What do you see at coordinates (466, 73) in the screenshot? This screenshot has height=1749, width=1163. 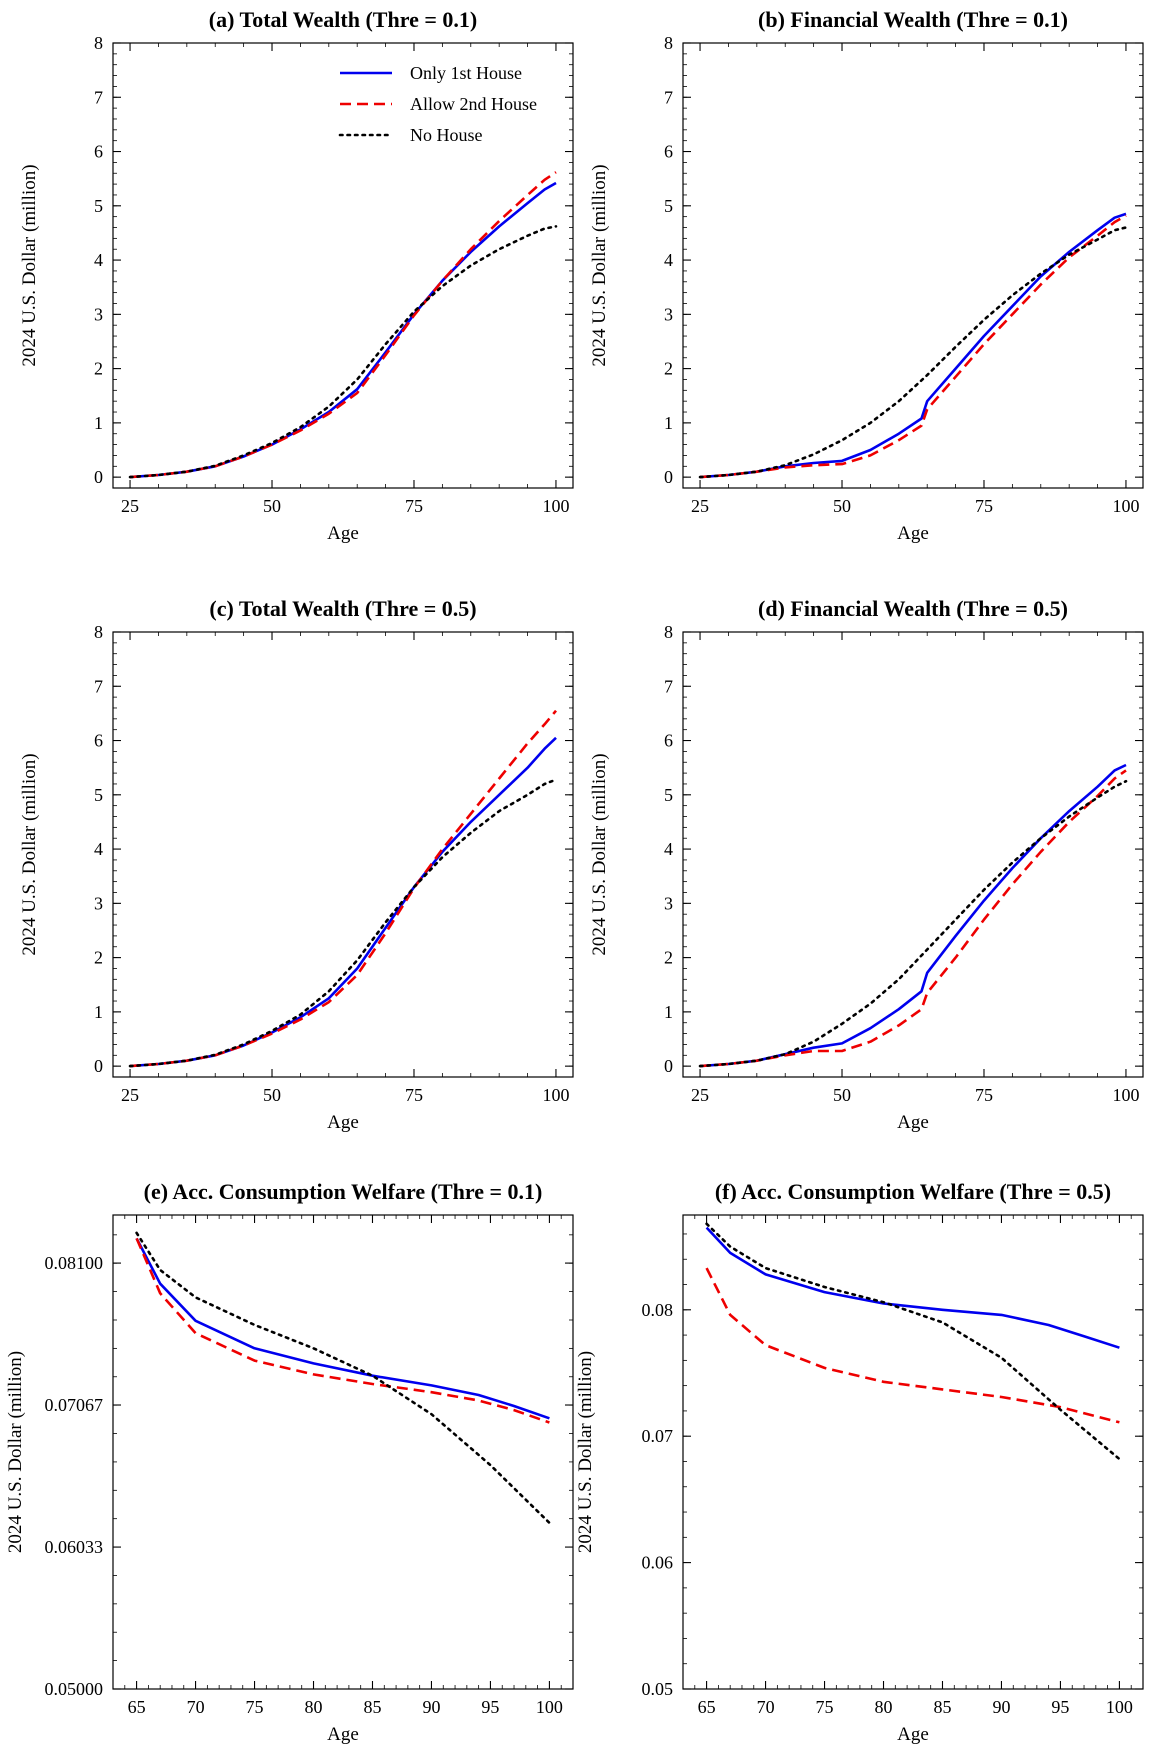 I see `legend-label: Only 1st House` at bounding box center [466, 73].